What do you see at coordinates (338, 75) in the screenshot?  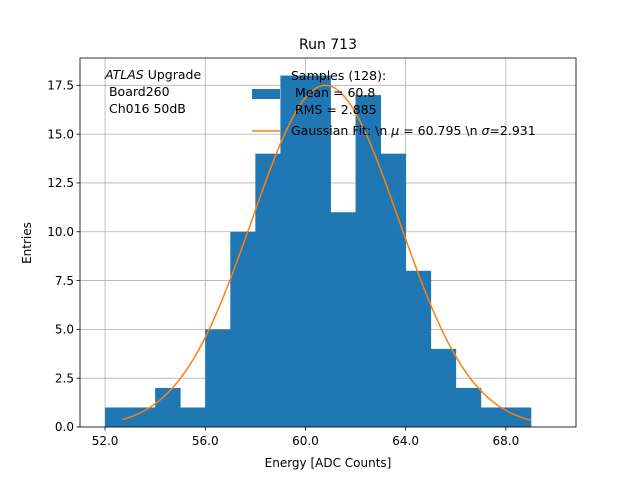 I see `legend-samples-line-1: Samples (128):` at bounding box center [338, 75].